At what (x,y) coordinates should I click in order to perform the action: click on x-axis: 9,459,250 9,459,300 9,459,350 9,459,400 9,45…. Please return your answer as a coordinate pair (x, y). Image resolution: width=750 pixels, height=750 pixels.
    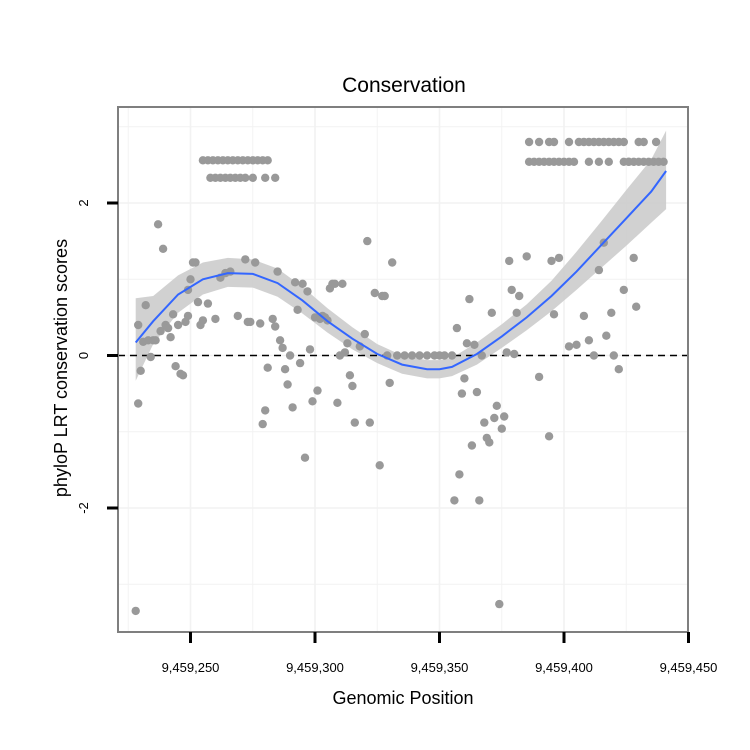
    Looking at the image, I should click on (440, 653).